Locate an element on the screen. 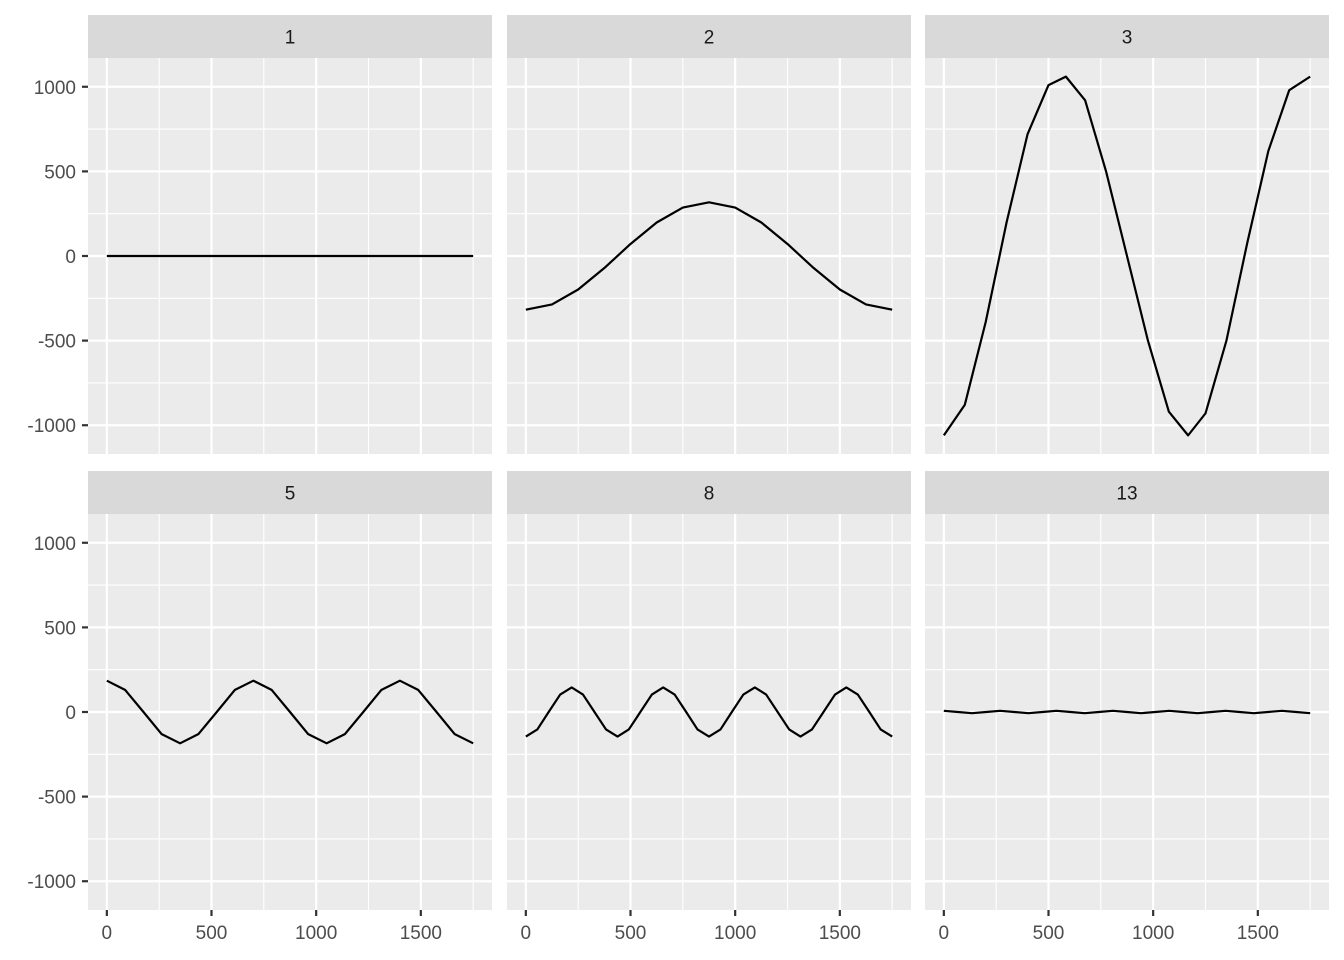 This screenshot has width=1344, height=960. facet-panel-3: 3 is located at coordinates (1127, 234).